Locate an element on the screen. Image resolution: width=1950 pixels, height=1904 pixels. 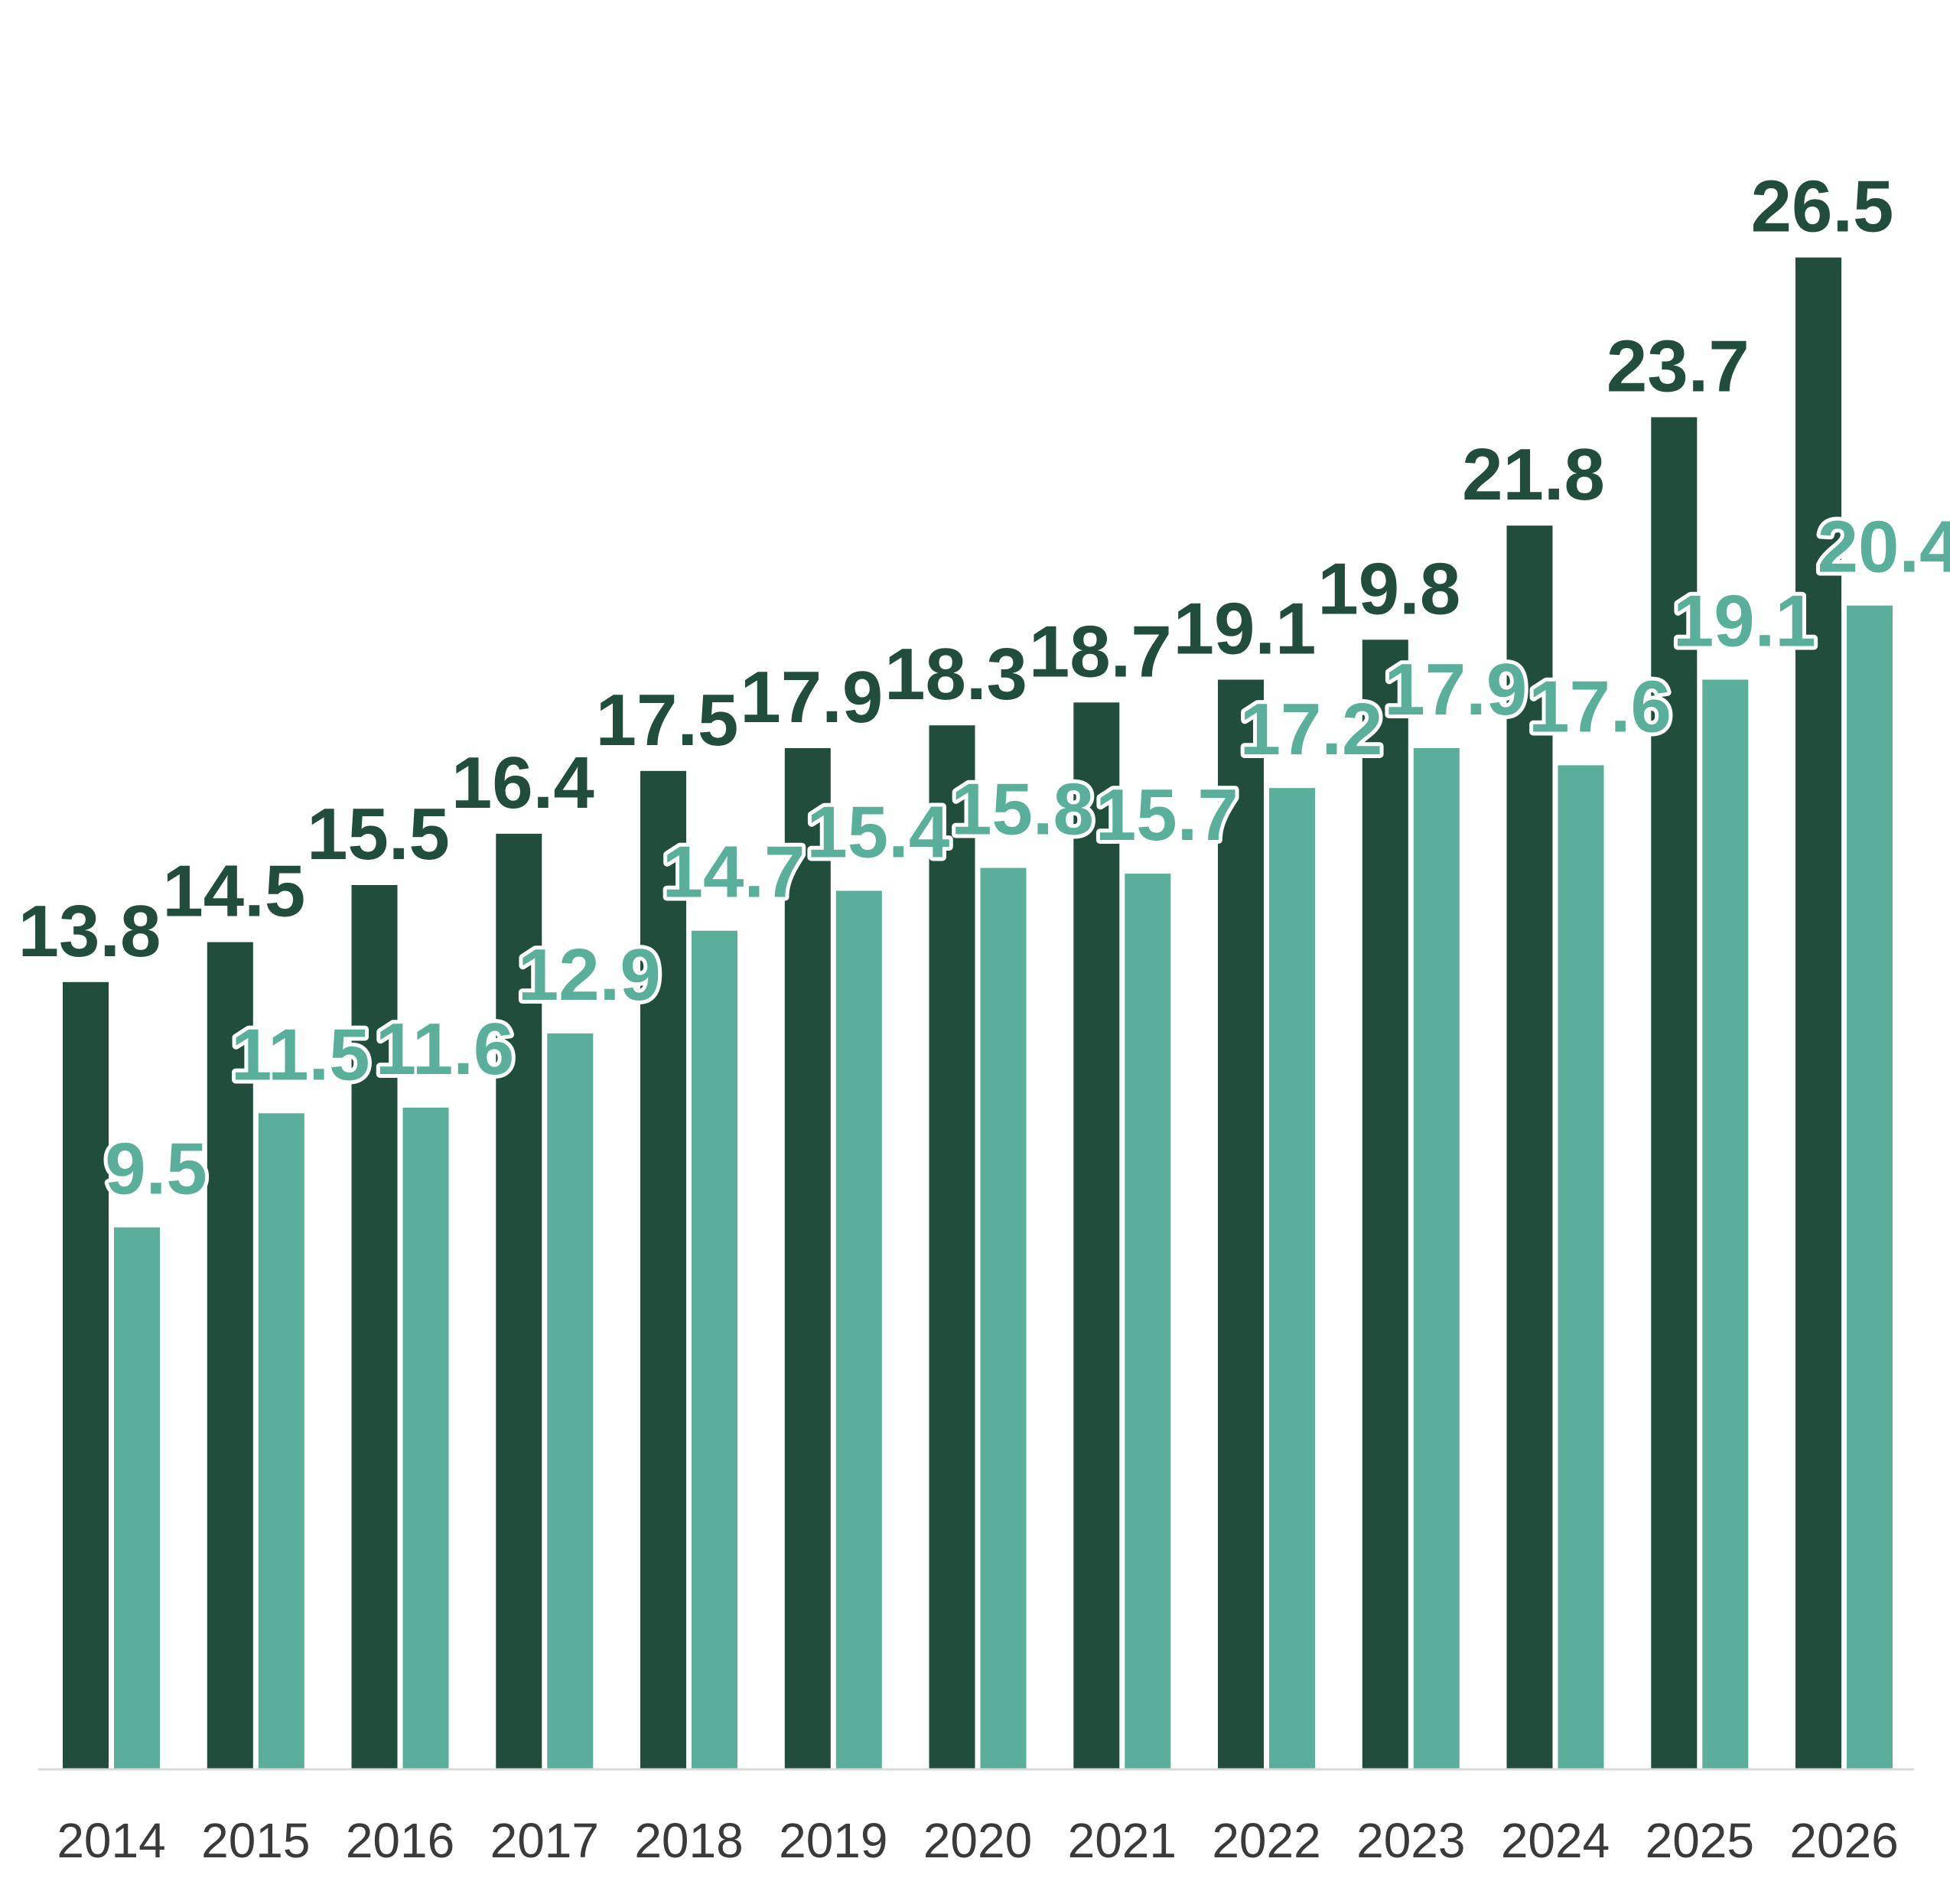
bar-dark-2015 is located at coordinates (230, 1355).